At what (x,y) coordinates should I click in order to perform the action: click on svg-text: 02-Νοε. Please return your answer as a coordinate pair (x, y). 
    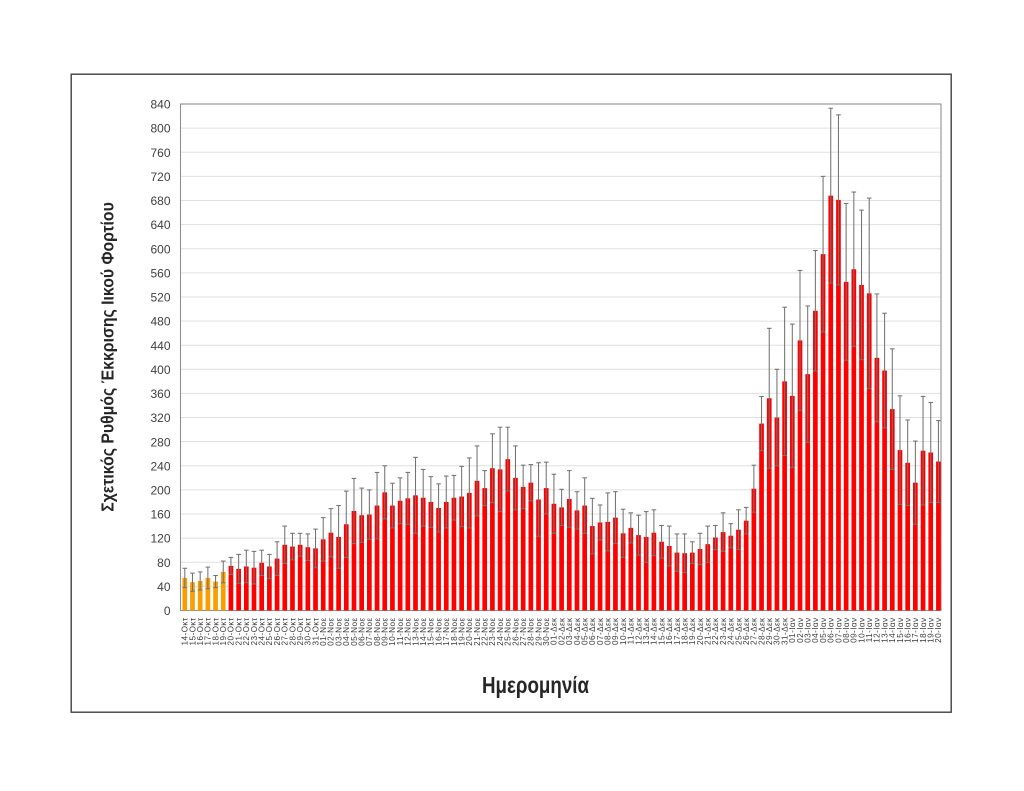
    Looking at the image, I should click on (331, 632).